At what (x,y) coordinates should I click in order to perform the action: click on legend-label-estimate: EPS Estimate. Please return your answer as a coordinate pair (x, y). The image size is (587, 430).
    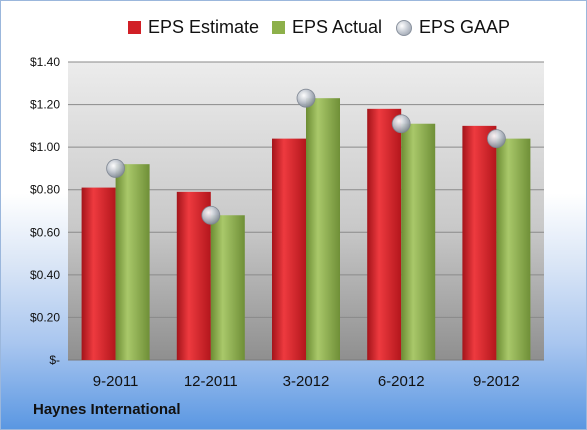
    Looking at the image, I should click on (204, 27).